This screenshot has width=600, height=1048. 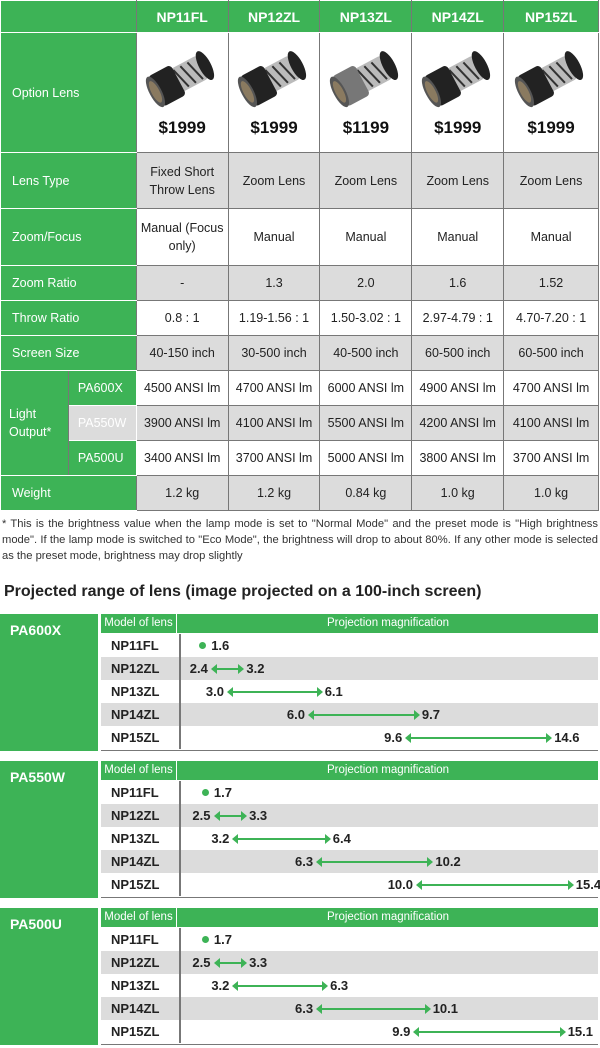 I want to click on point-dot-icon, so click(x=205, y=939).